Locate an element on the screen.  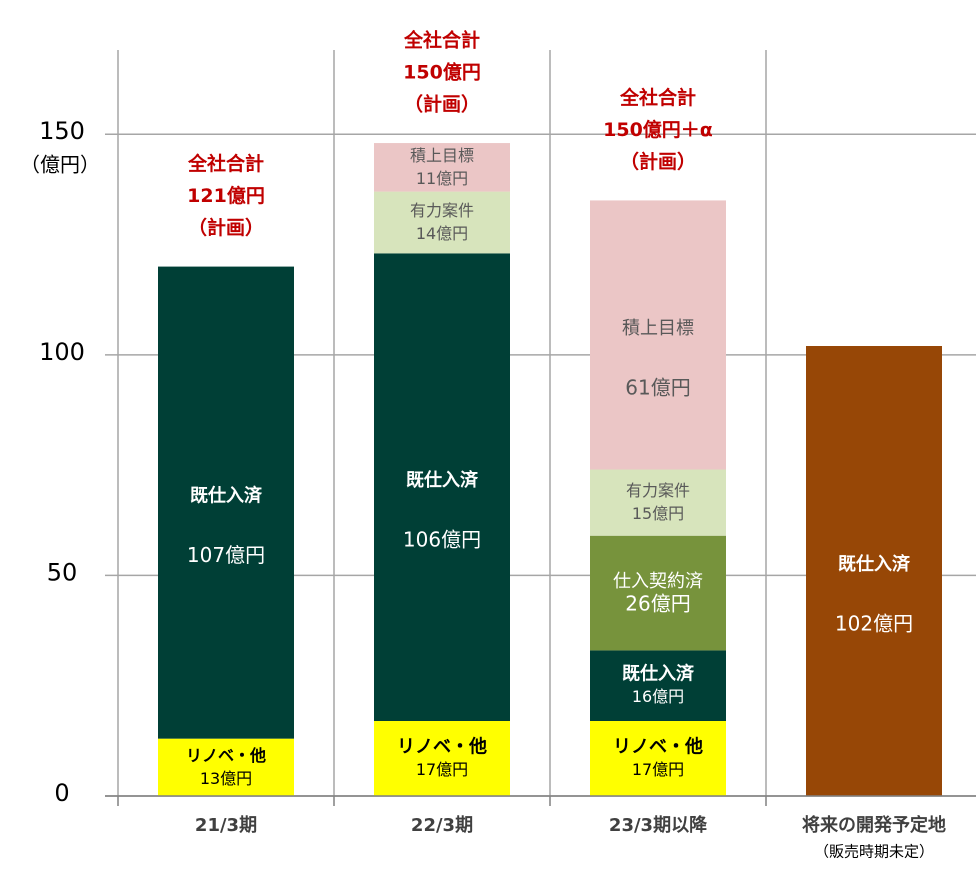
total-annotation: 150億円 is located at coordinates (442, 72).